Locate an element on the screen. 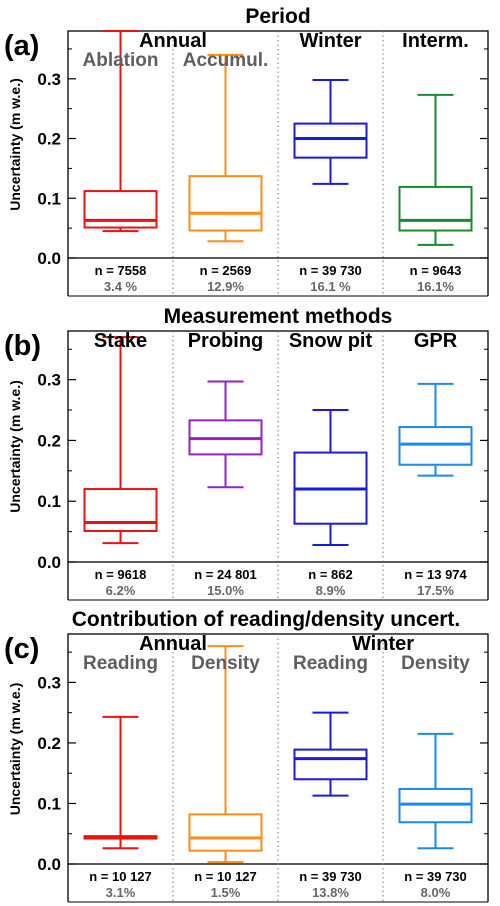 The height and width of the screenshot is (906, 500). percent-label: 1.5% is located at coordinates (226, 892).